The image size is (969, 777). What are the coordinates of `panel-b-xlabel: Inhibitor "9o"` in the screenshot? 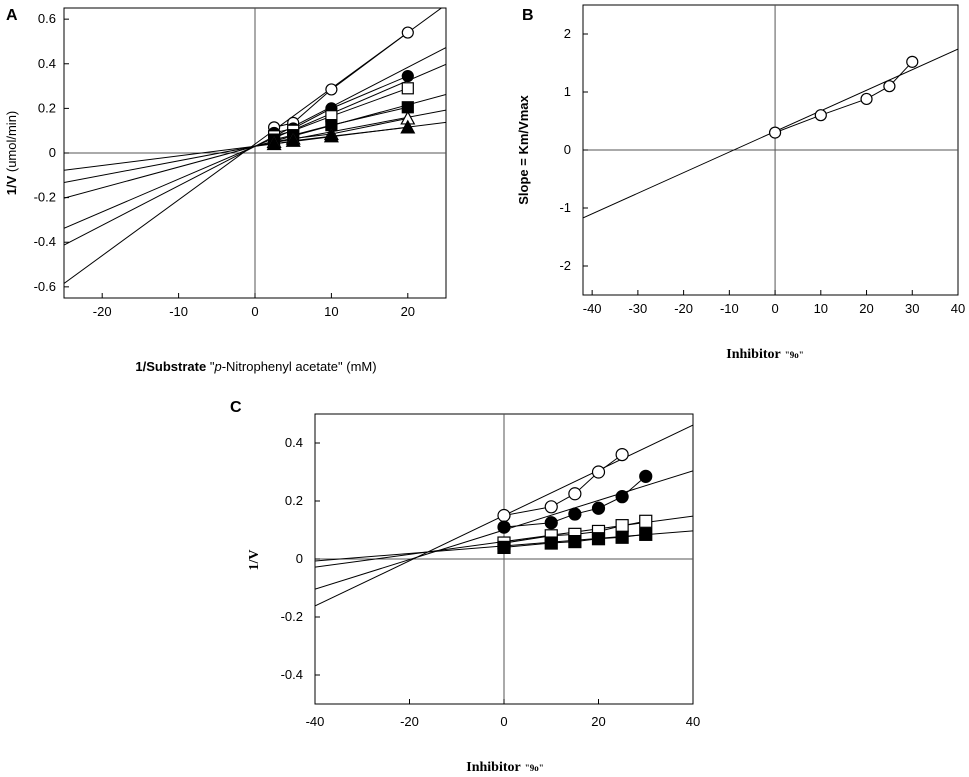 It's located at (764, 354).